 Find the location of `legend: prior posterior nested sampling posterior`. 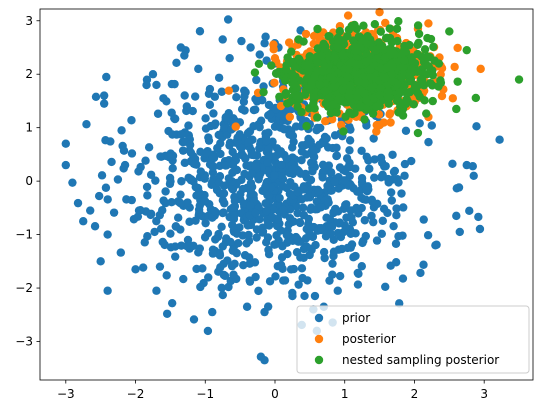

legend: prior posterior nested sampling posterior is located at coordinates (413, 339).